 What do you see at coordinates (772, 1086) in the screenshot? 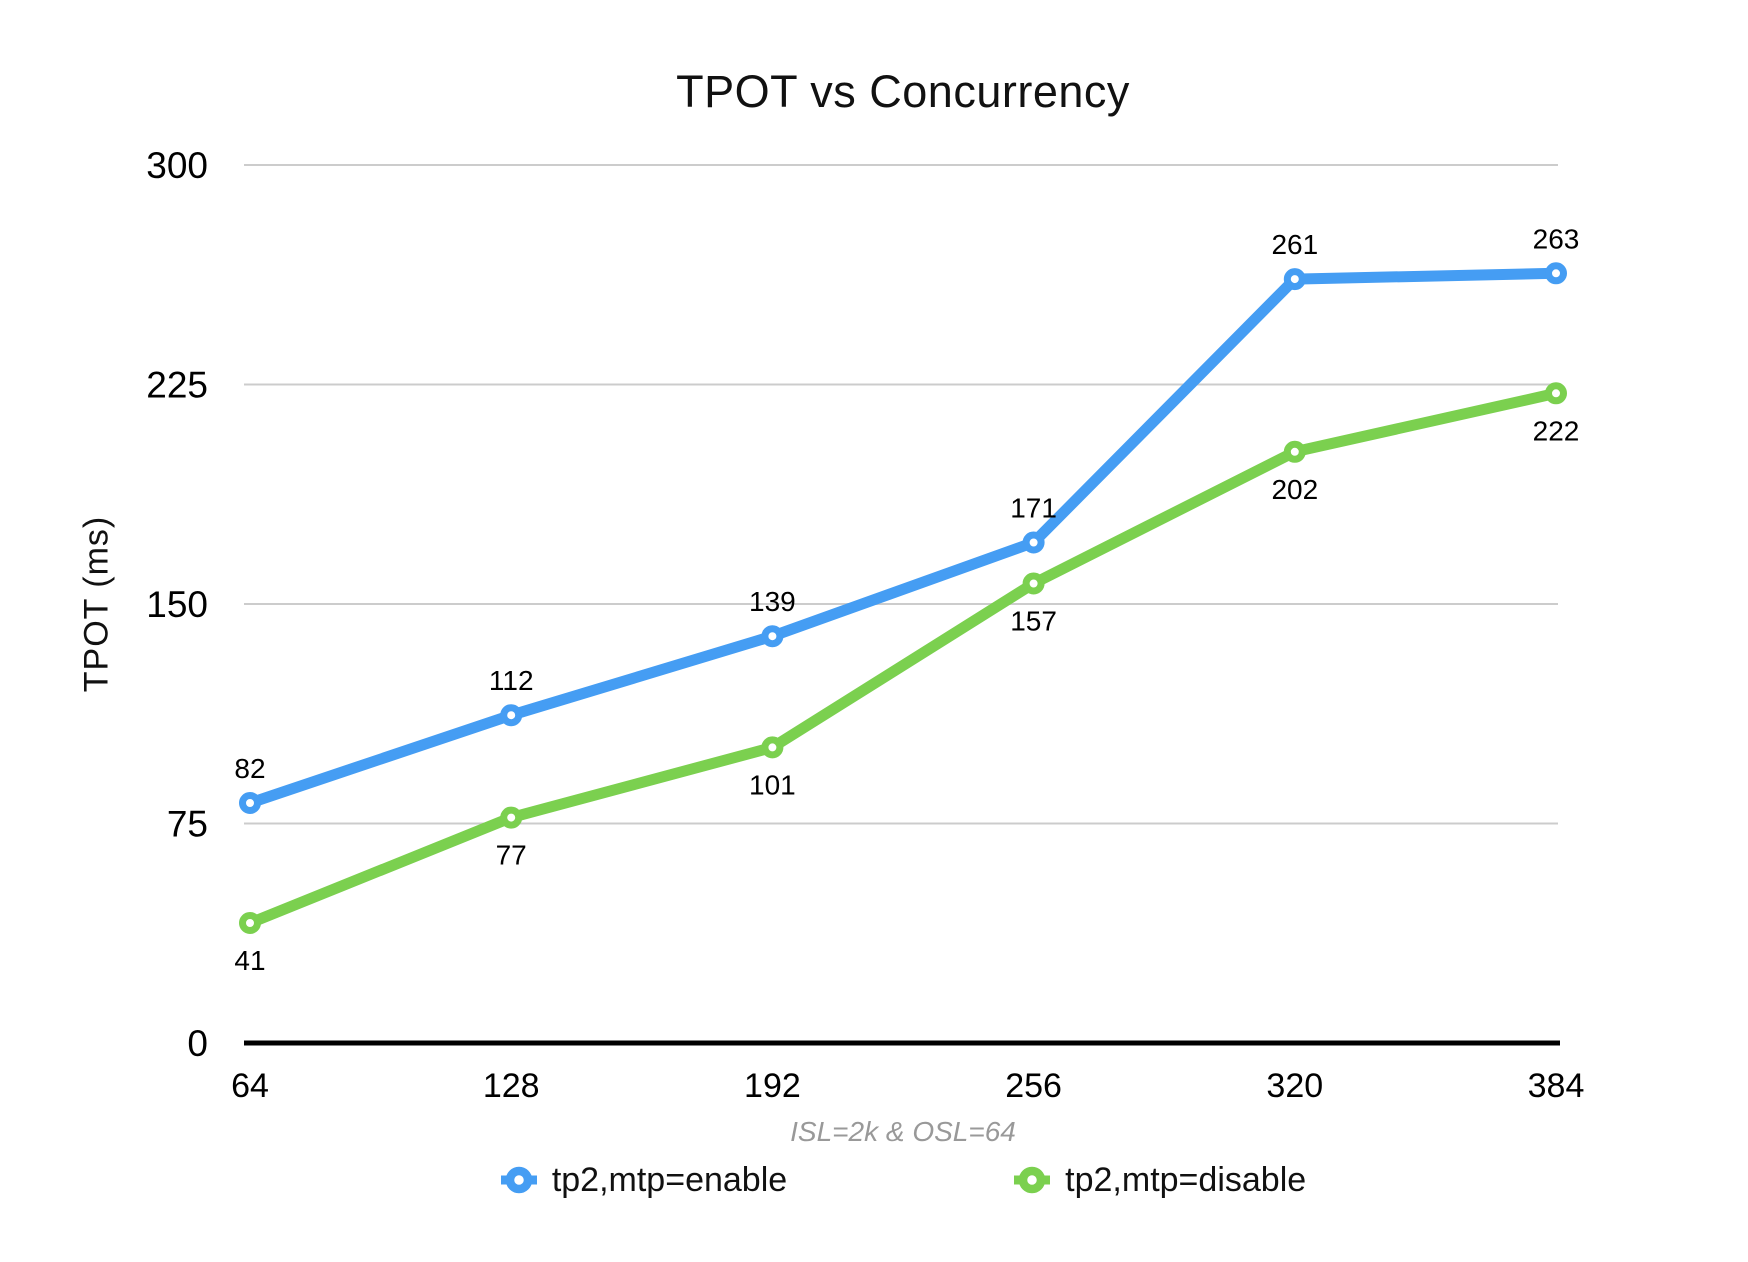
I see `x-tick-label: 192` at bounding box center [772, 1086].